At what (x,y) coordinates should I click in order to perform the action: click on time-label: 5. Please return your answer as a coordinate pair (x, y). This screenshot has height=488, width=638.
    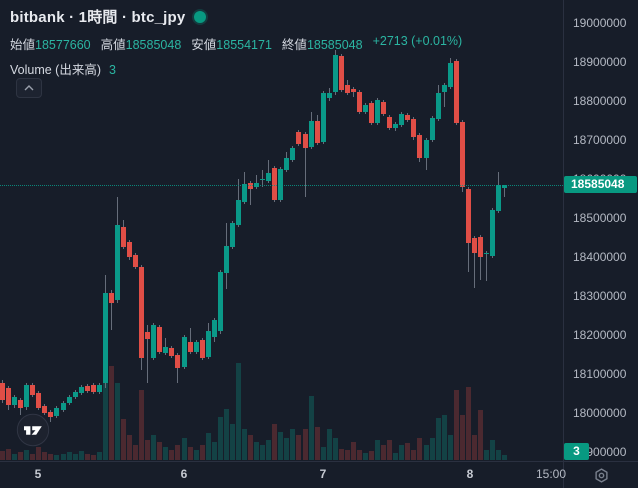
    Looking at the image, I should click on (38, 474).